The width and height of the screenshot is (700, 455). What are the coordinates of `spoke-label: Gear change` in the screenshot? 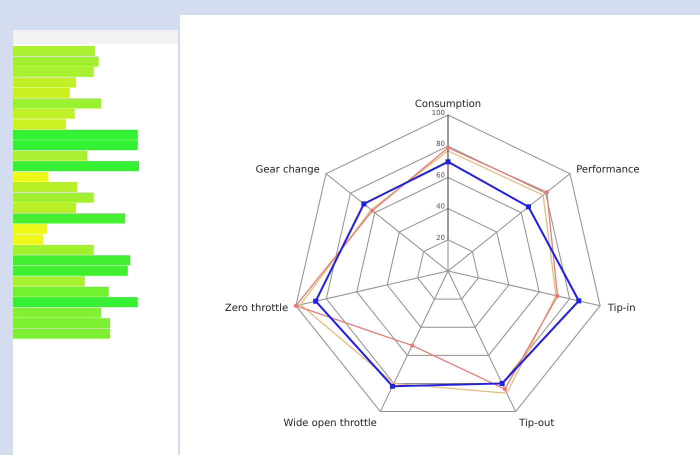 It's located at (288, 170).